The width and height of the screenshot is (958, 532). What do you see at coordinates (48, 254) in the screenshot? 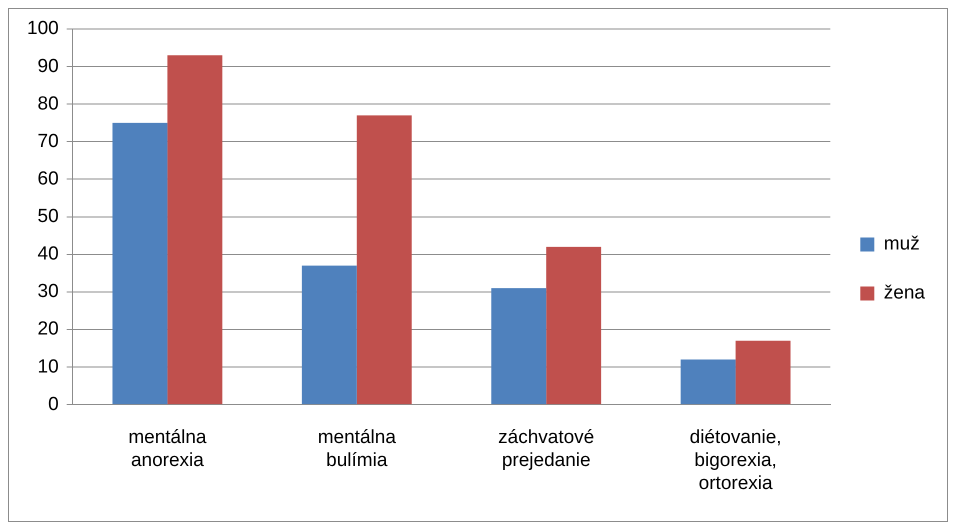
I see `y-tick-label: 40` at bounding box center [48, 254].